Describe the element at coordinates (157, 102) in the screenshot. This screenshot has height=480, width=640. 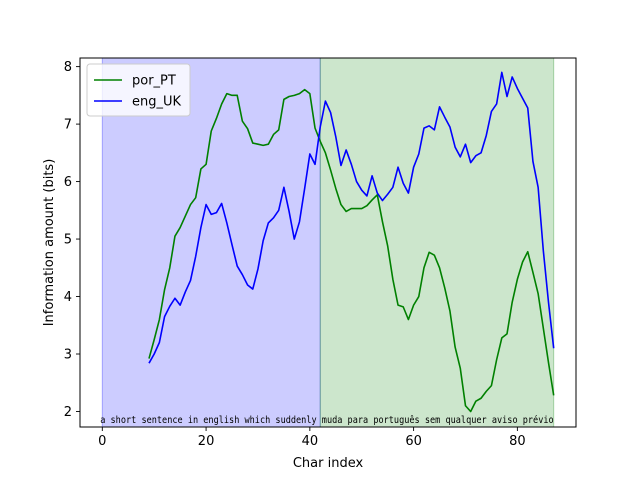
I see `legend-label-eng-uk: eng_UK` at that location.